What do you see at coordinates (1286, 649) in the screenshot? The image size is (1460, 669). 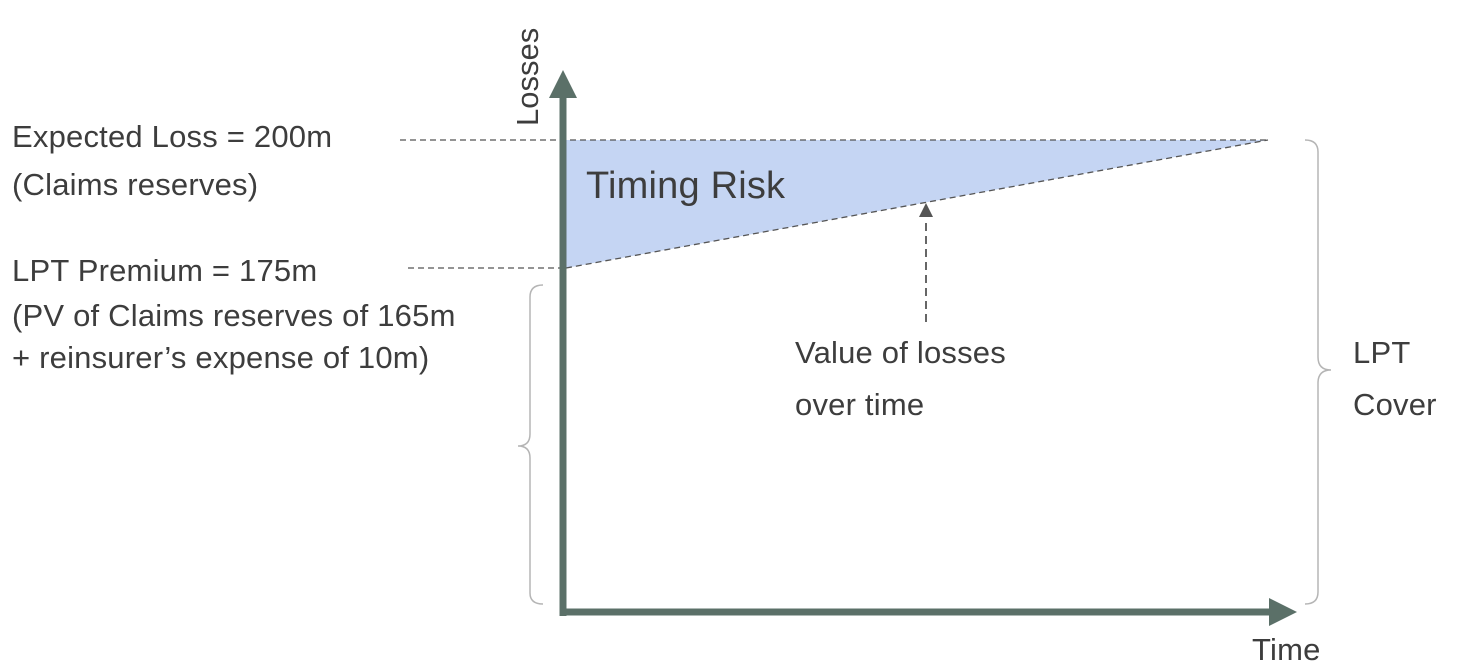 I see `x-axis-label: Time` at bounding box center [1286, 649].